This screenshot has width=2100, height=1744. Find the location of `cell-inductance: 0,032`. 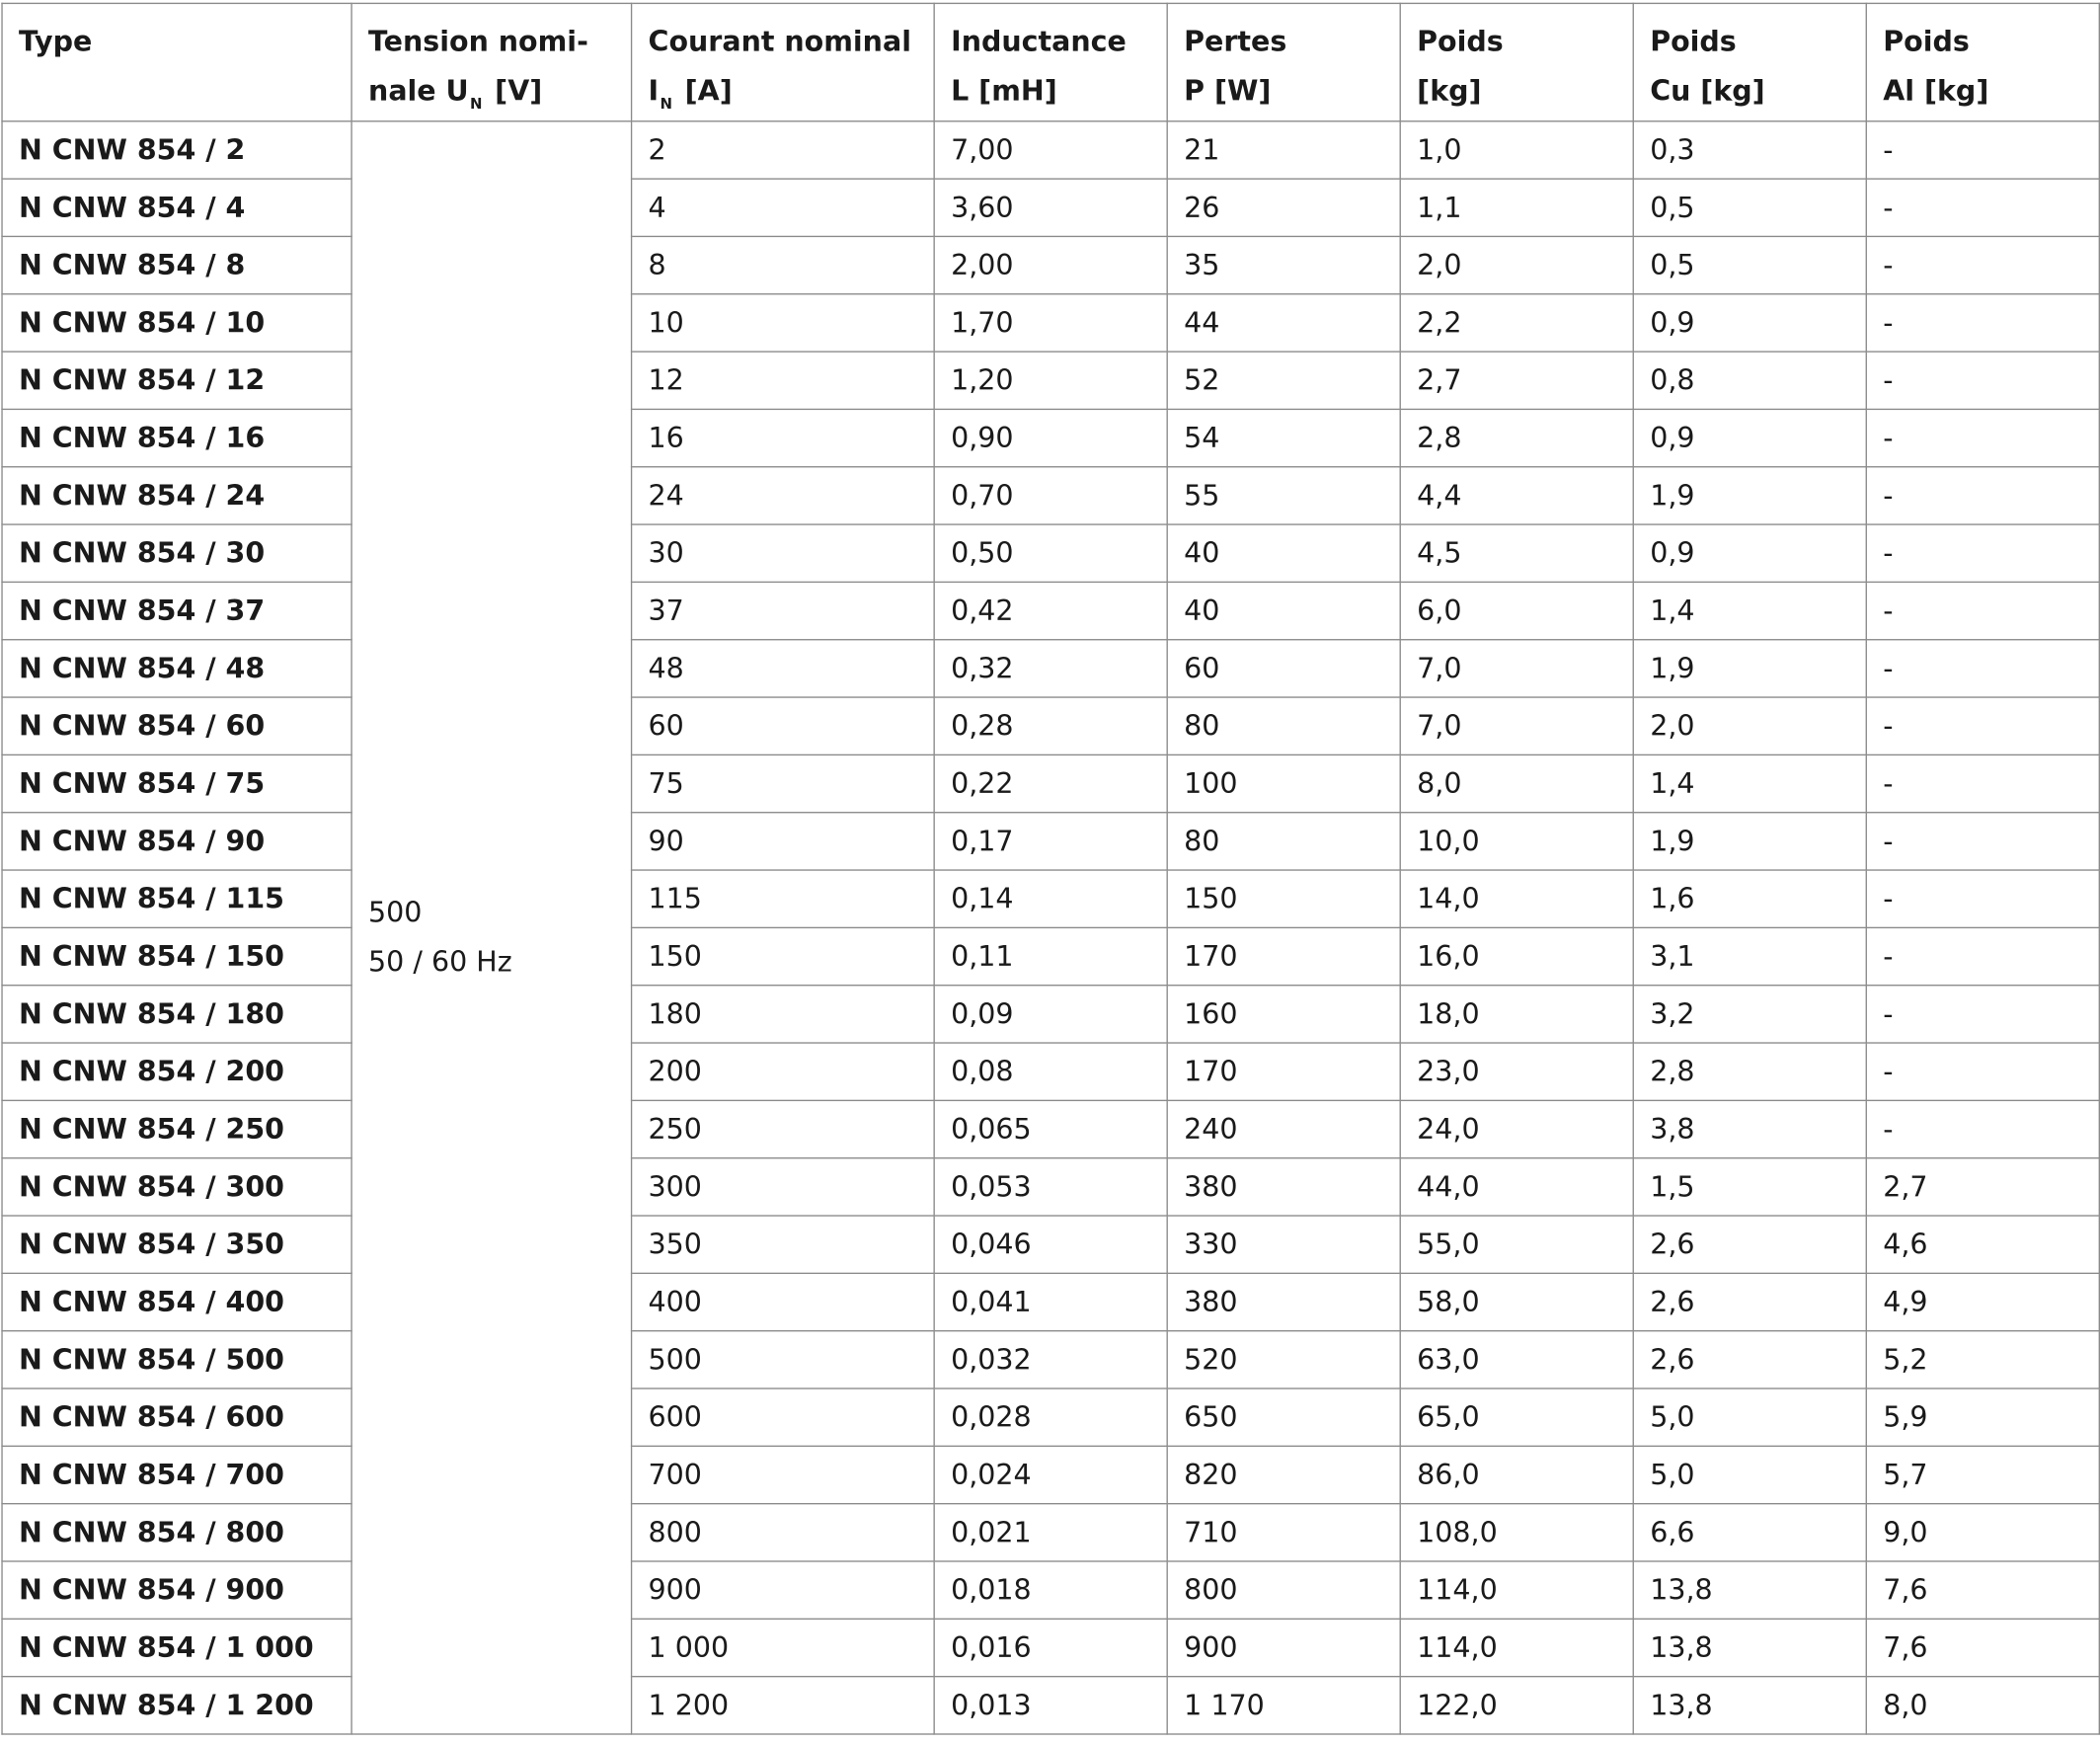

cell-inductance: 0,032 is located at coordinates (1050, 1359).